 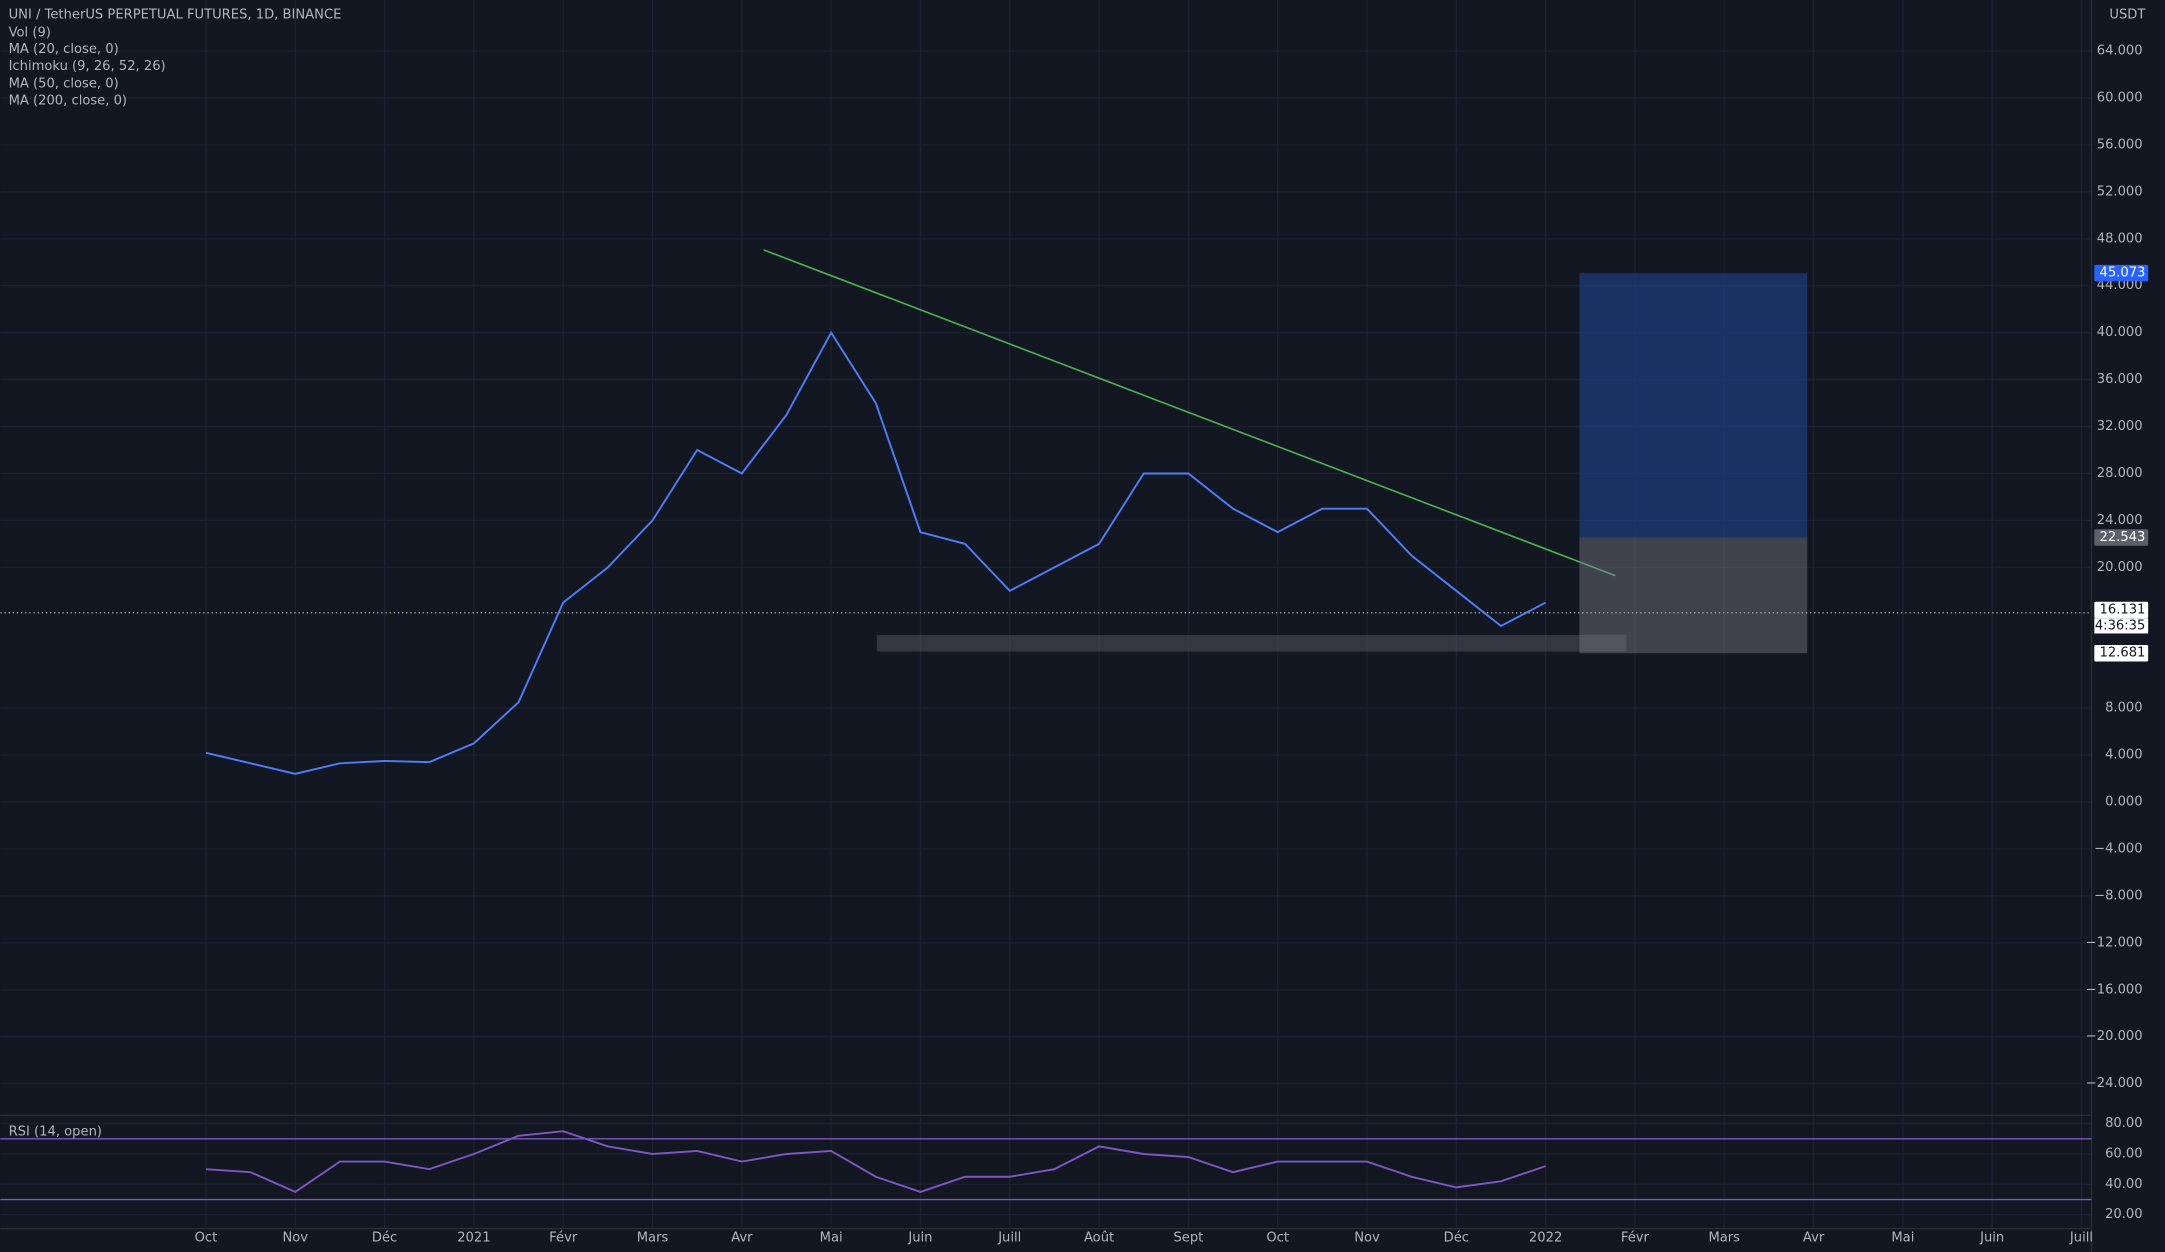 I want to click on last-price-label-box, so click(x=2121, y=610).